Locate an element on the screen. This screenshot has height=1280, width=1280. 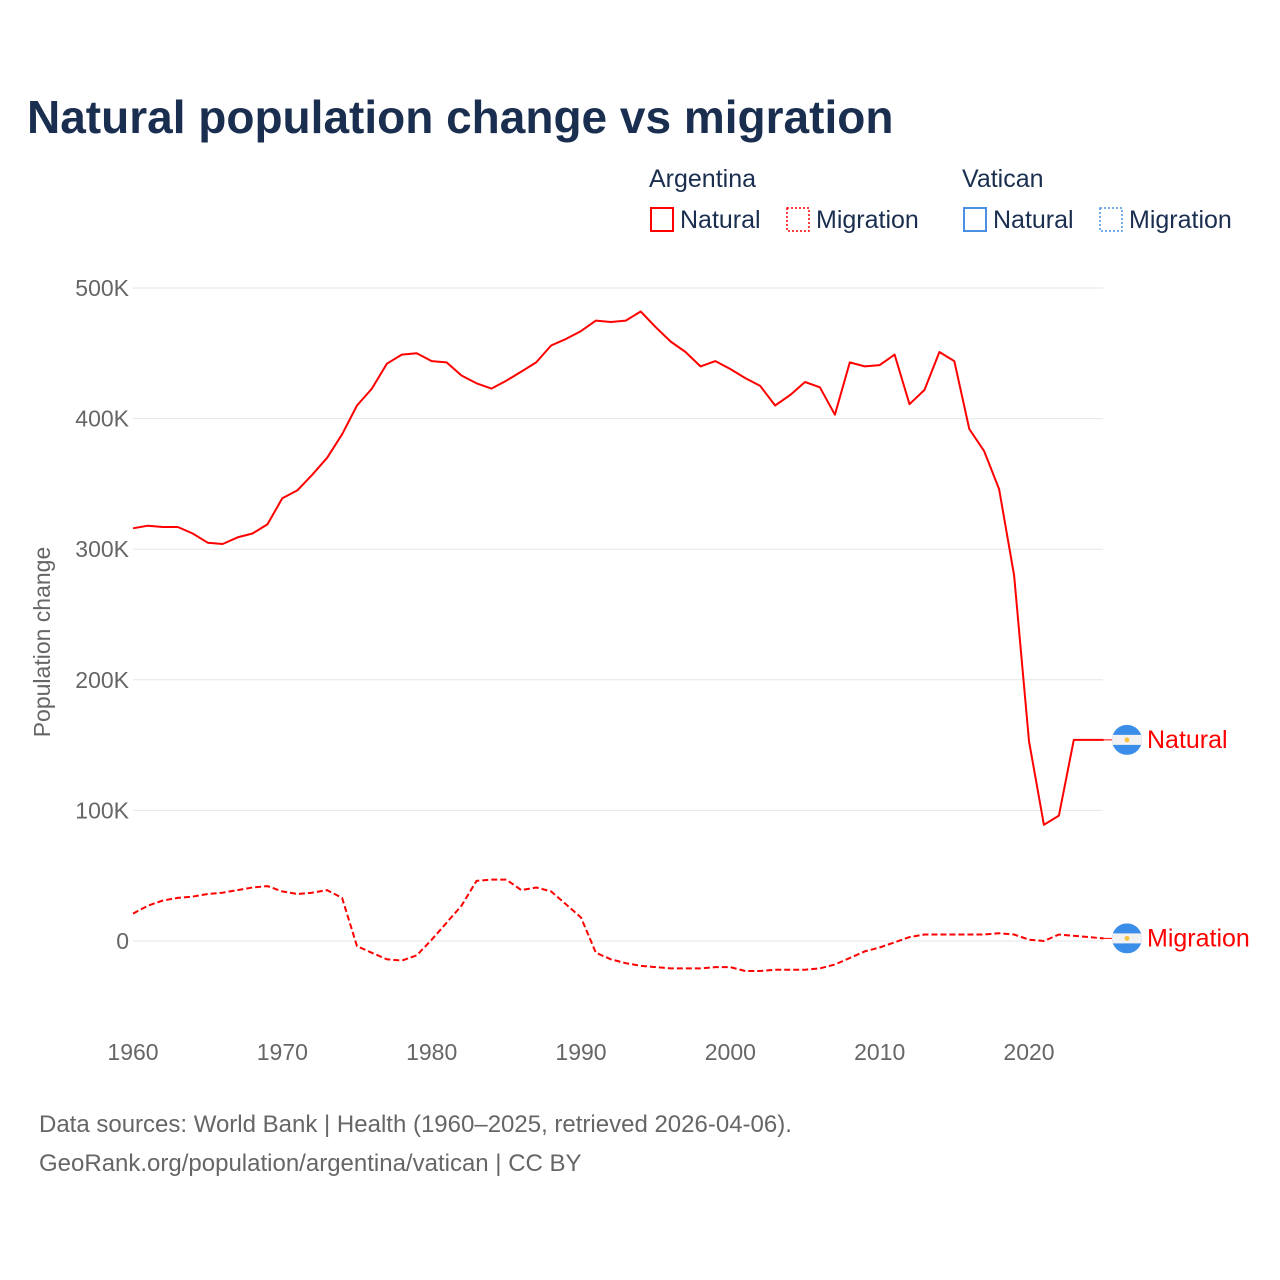
y-tick-label: 300K is located at coordinates (102, 549).